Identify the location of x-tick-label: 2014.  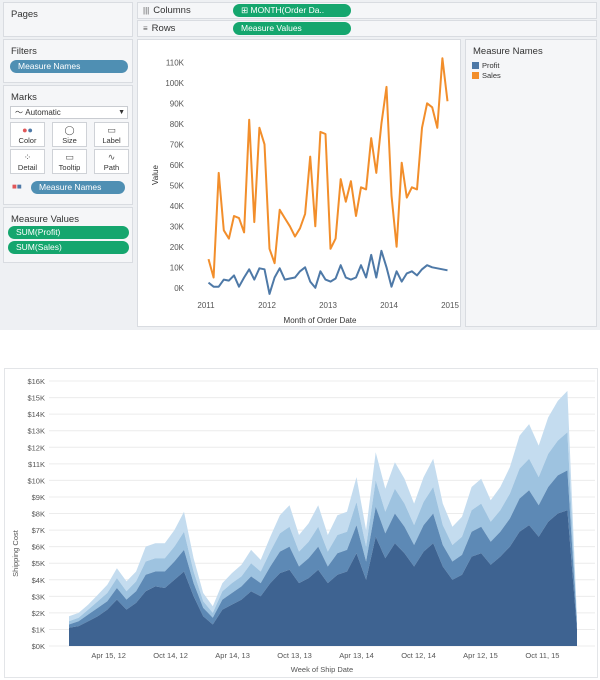
(389, 305).